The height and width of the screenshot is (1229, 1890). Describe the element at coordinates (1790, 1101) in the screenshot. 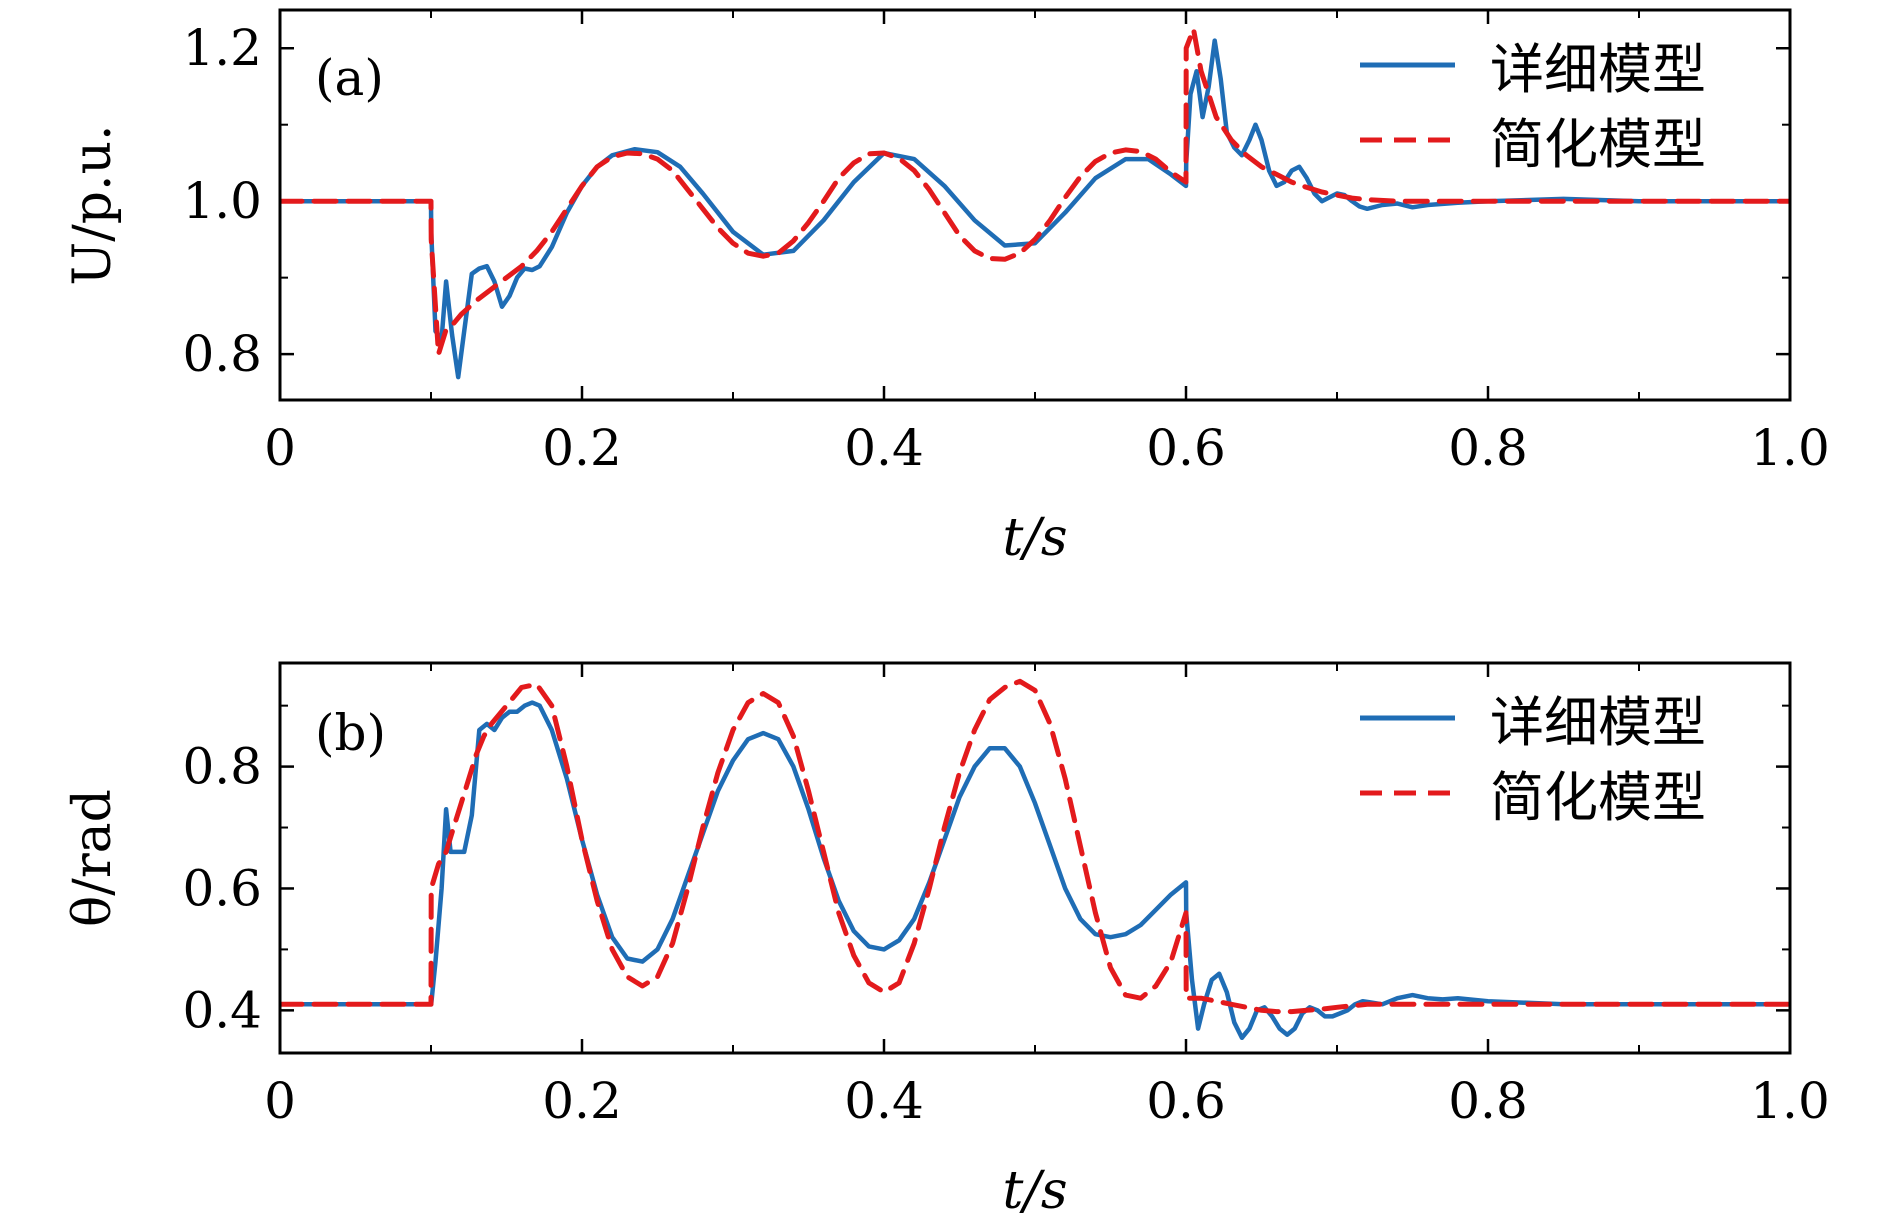

I see `panel-b-xtick-label: 1.0` at that location.